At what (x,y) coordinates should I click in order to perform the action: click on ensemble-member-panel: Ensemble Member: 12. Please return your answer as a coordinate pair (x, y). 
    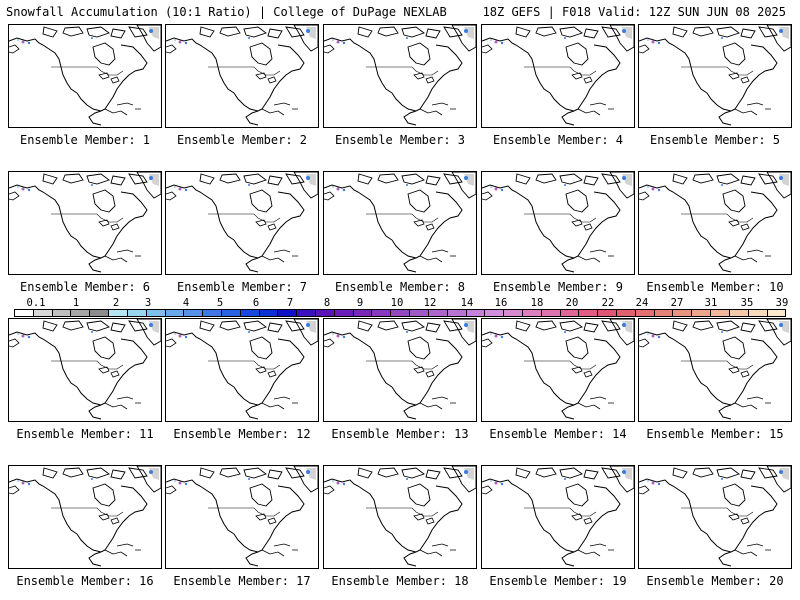
    Looking at the image, I should click on (242, 379).